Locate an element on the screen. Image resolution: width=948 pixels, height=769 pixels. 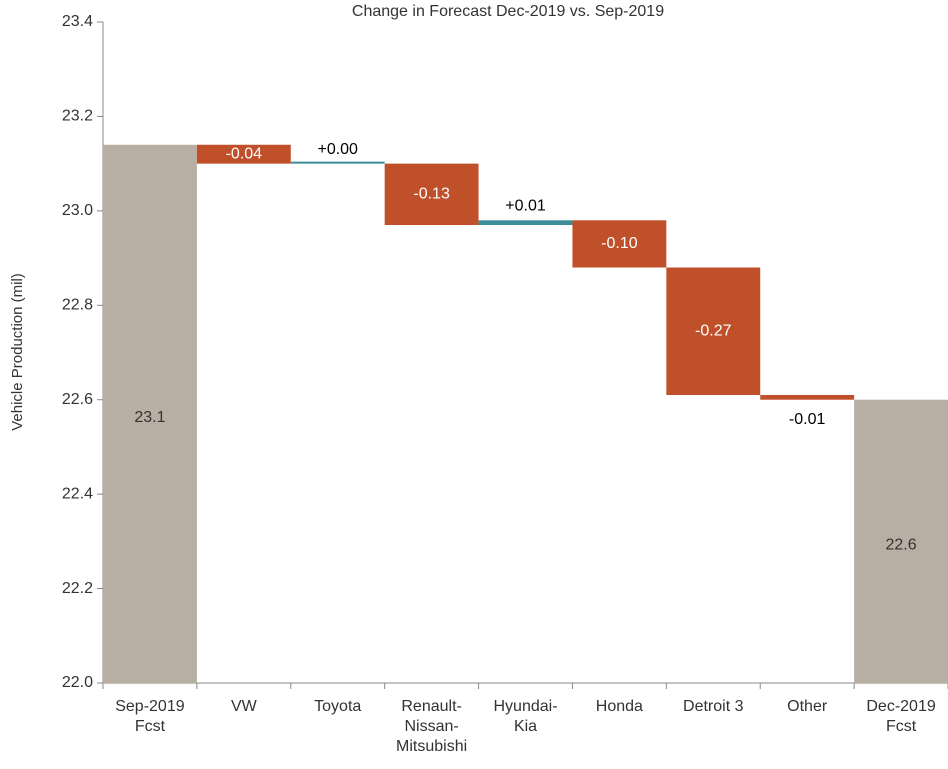
x-tick-label: VW is located at coordinates (244, 706).